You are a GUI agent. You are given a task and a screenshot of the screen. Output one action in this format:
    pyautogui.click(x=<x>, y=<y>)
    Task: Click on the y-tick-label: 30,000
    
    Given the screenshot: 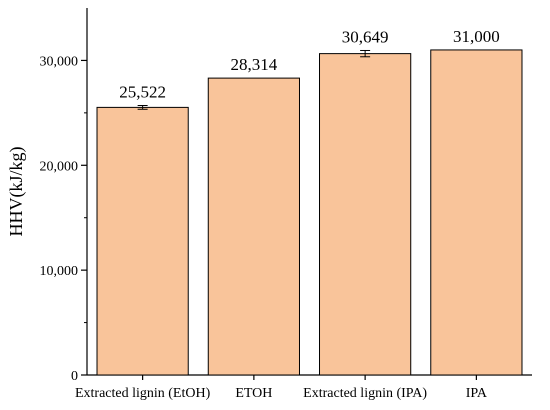 What is the action you would take?
    pyautogui.click(x=59, y=61)
    